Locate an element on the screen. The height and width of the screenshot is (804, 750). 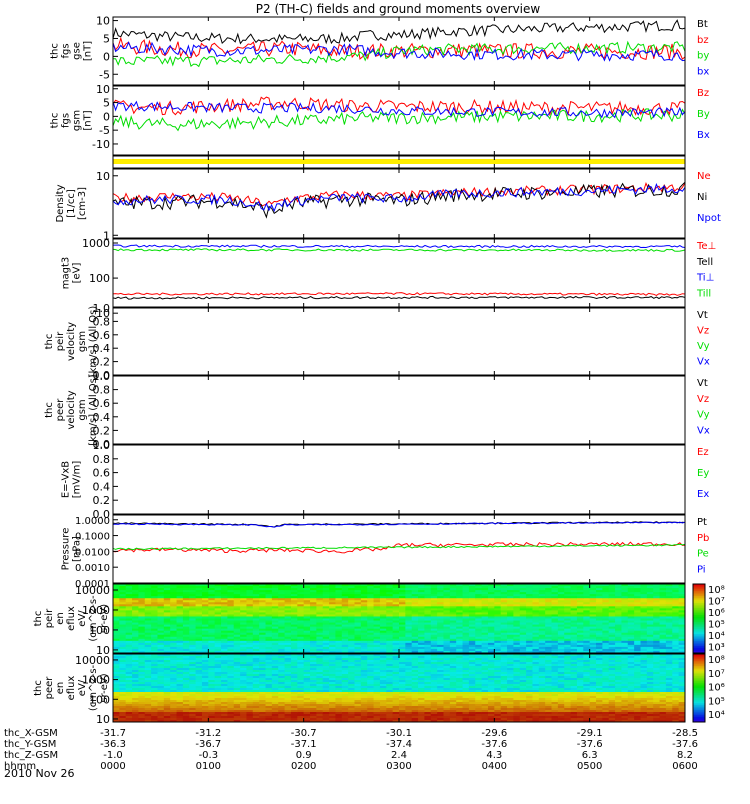
orbit-row-label-0: thc_X-GSM is located at coordinates (31, 733).